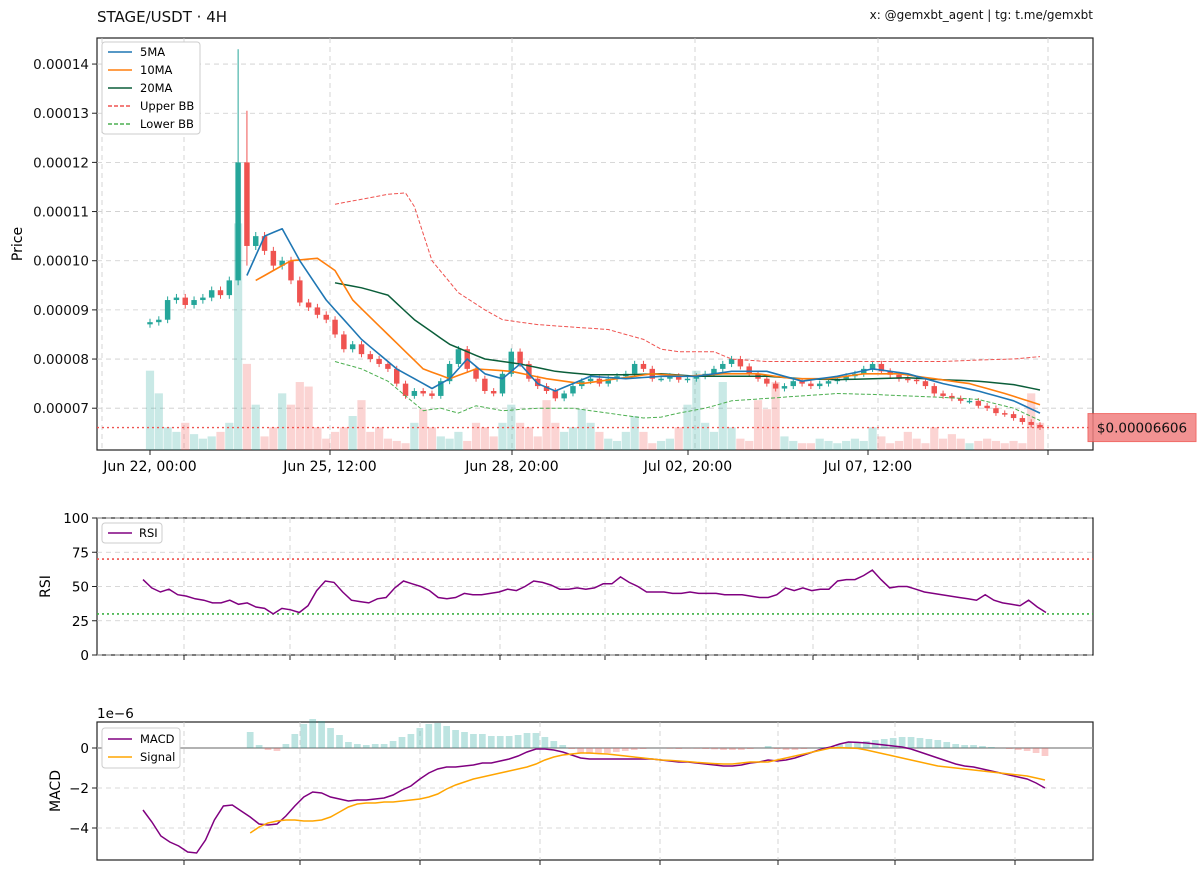  I want to click on current-price-tag, so click(1142, 428).